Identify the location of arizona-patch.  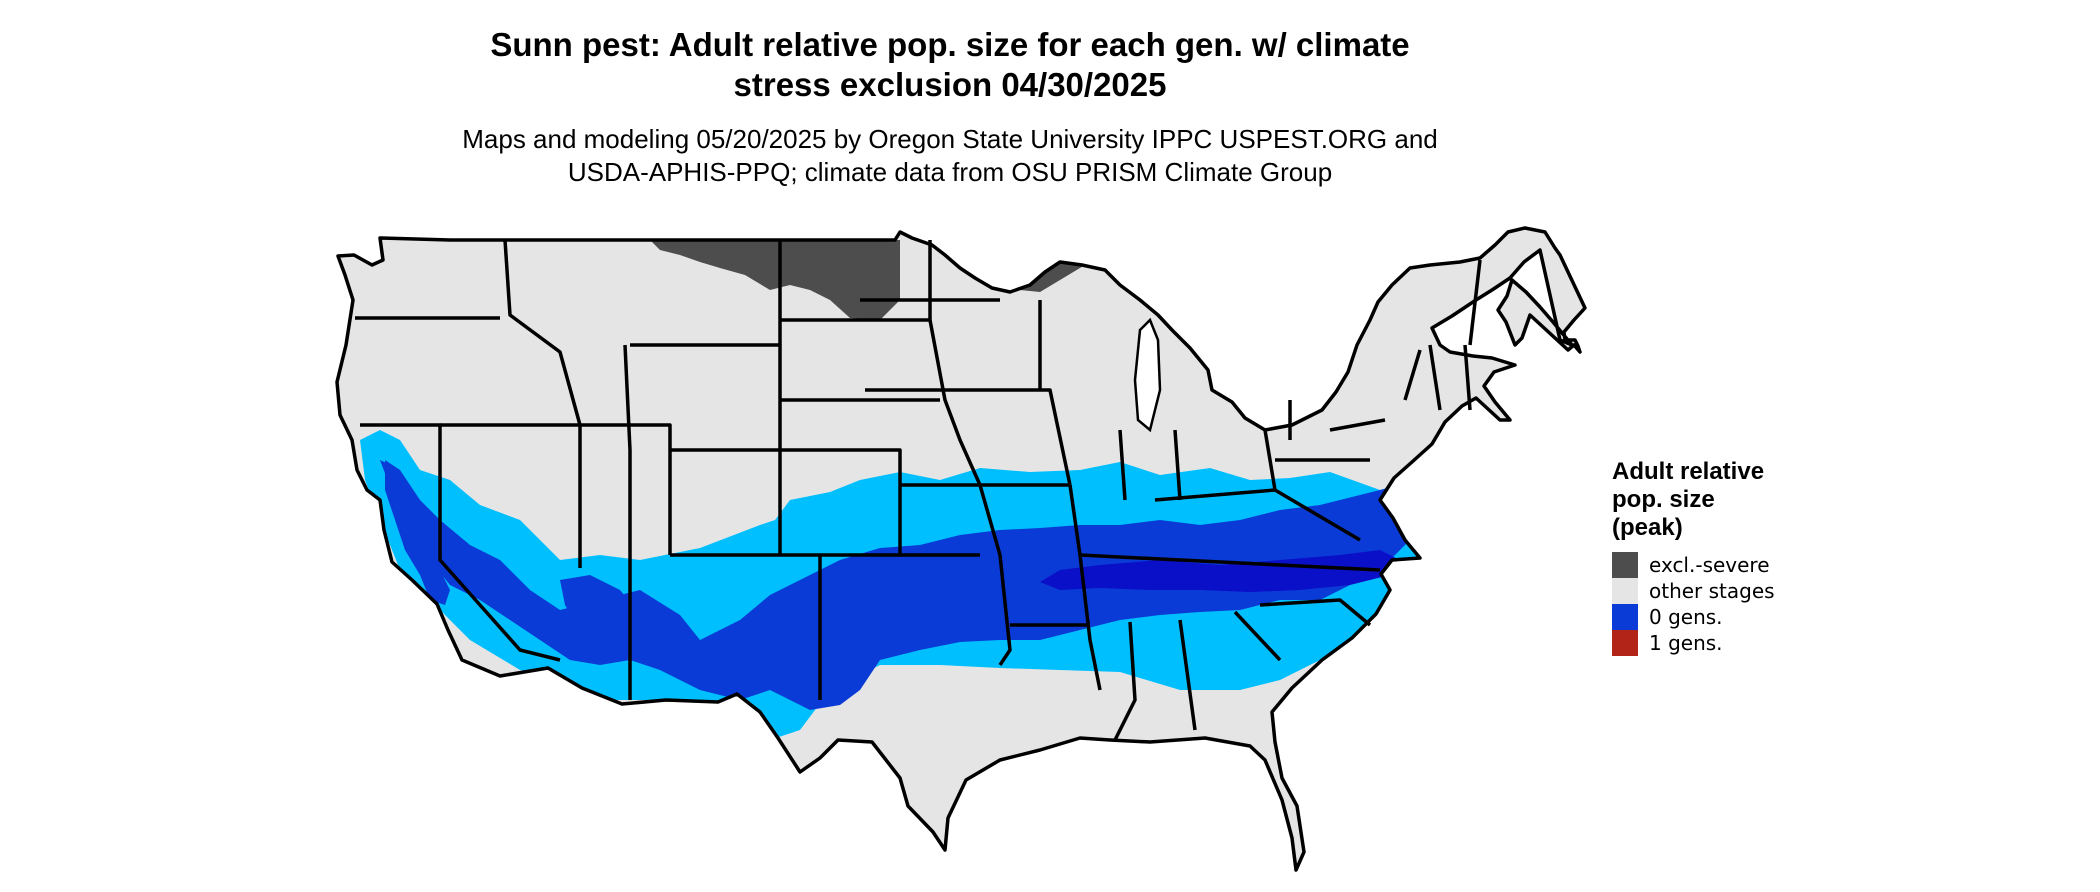
(610, 617).